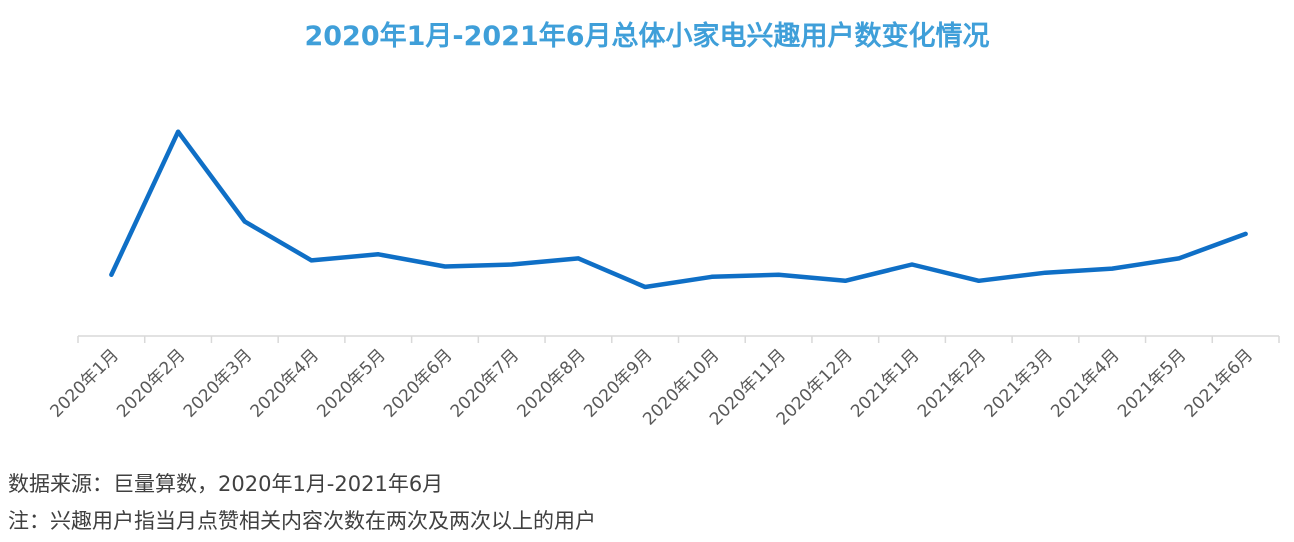  I want to click on x-tick-label: 2020年4月, so click(285, 383).